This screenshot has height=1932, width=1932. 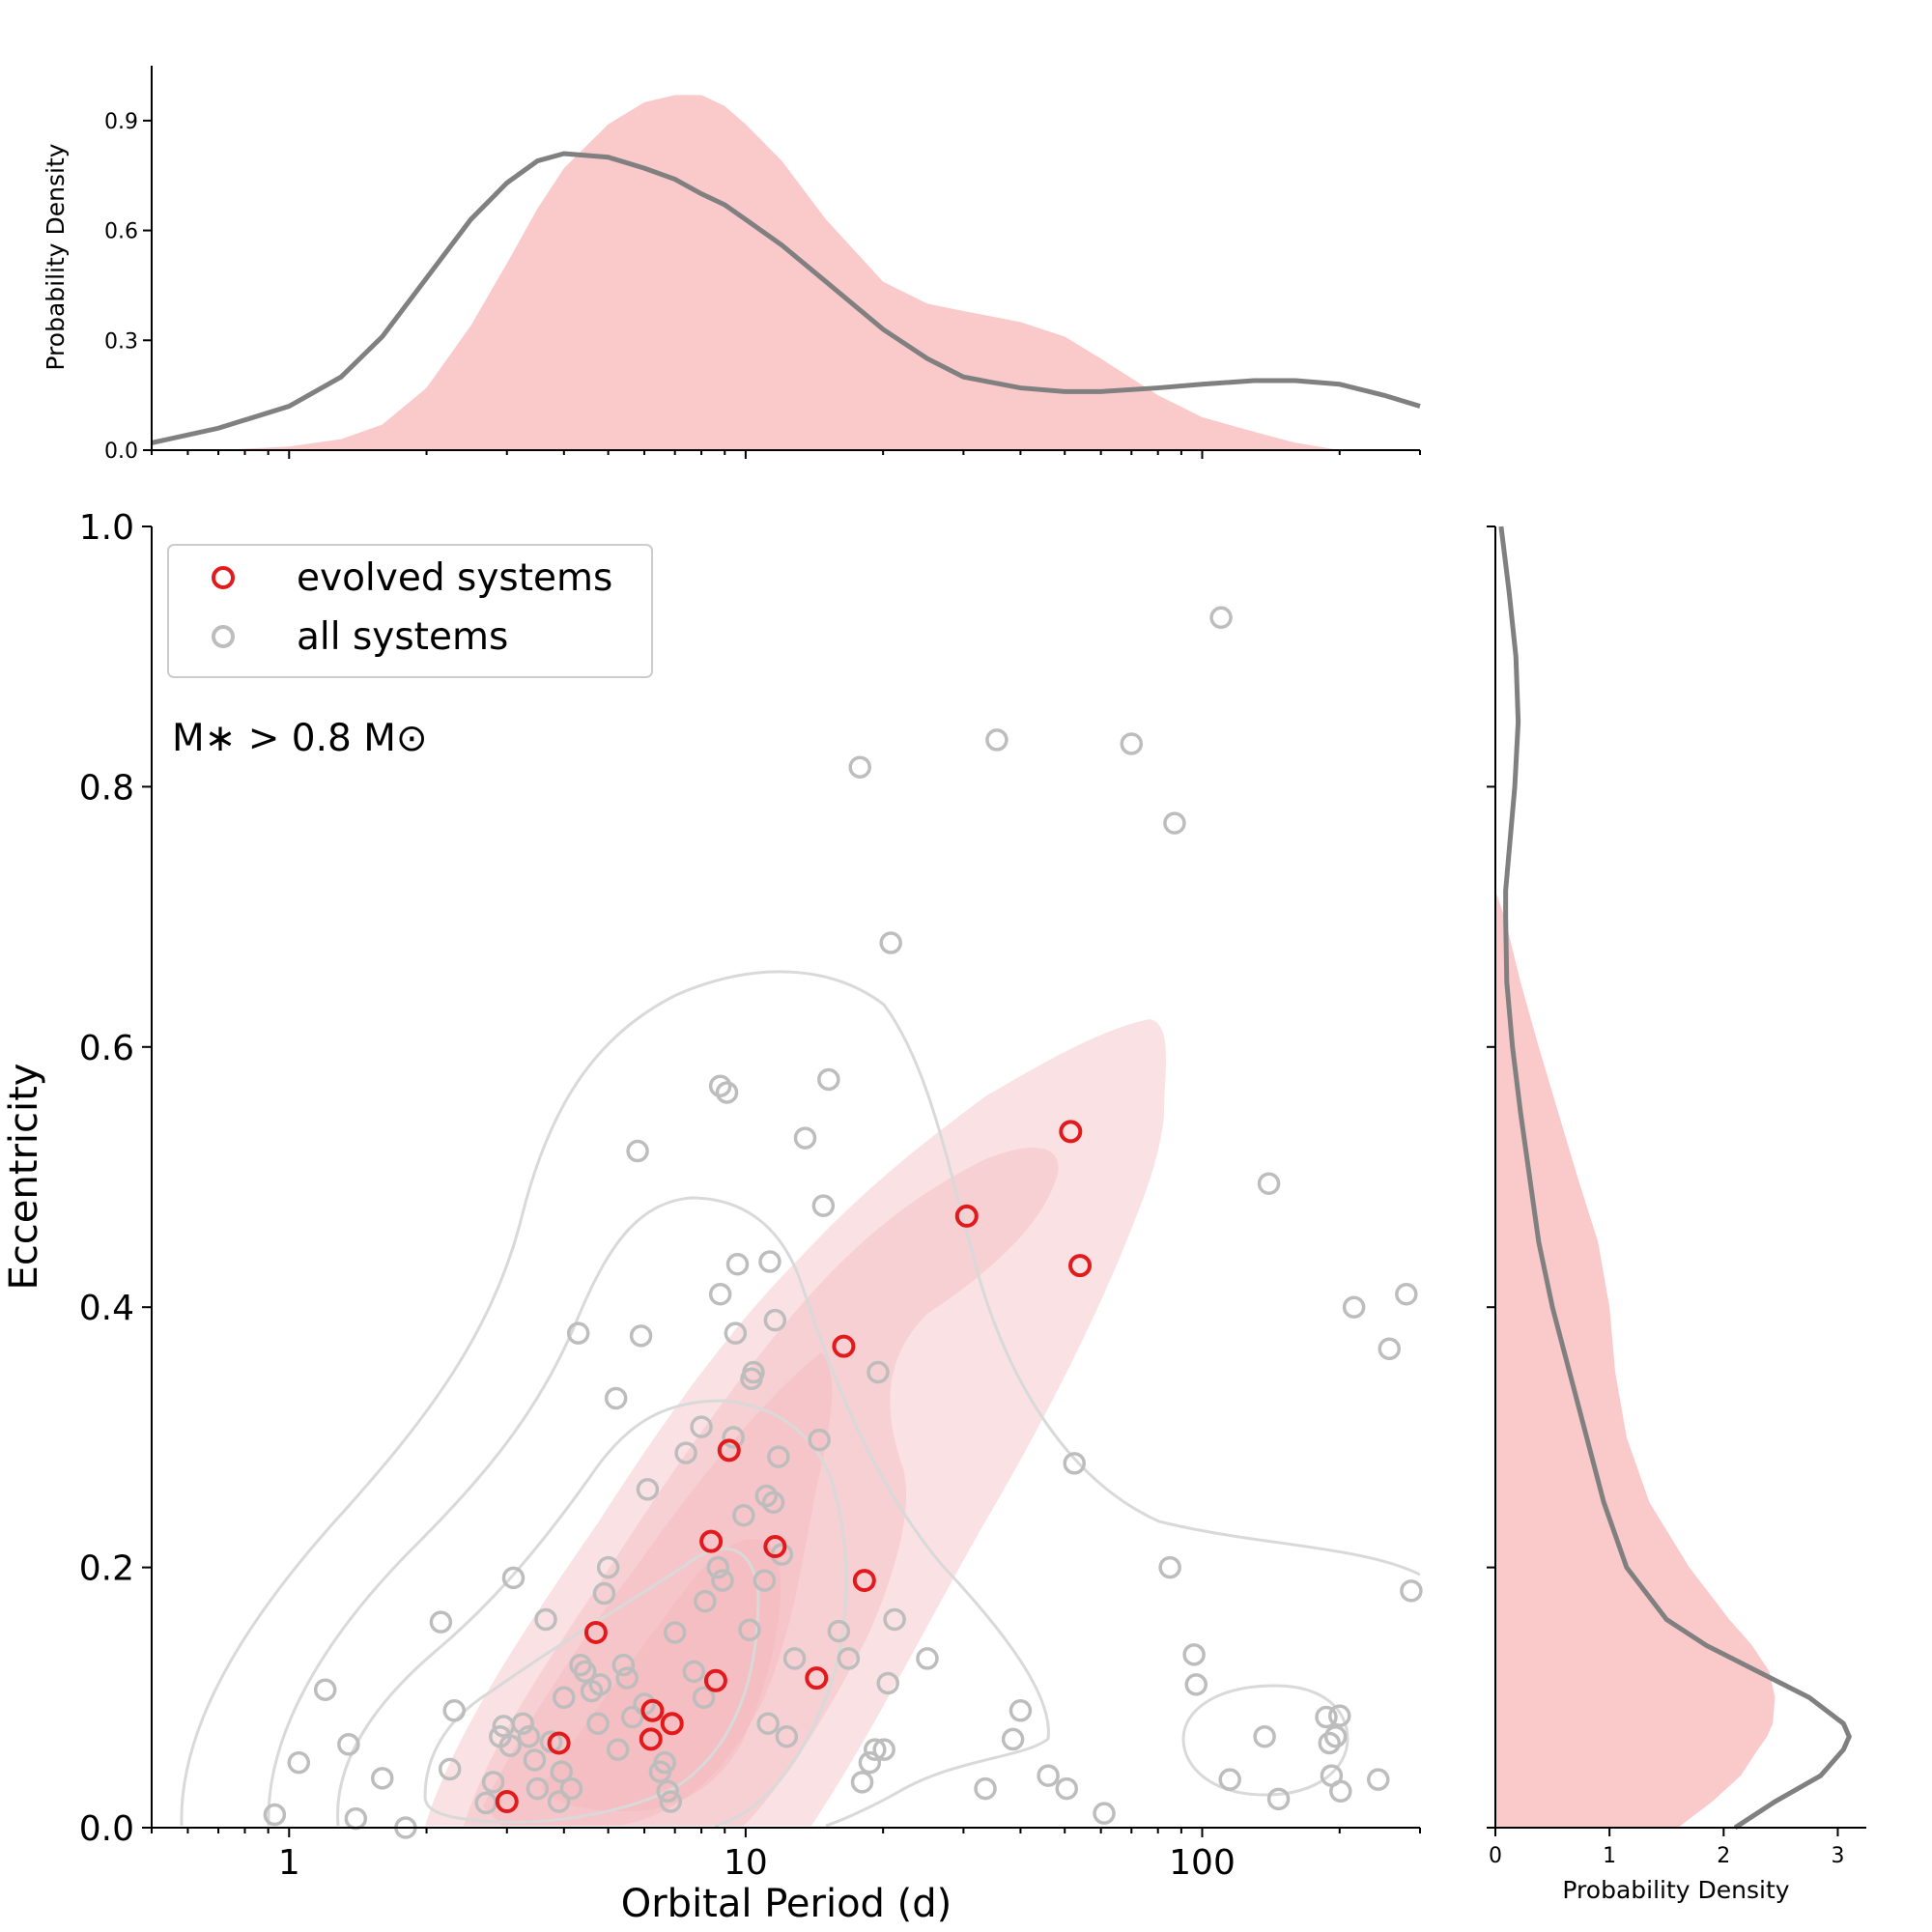 What do you see at coordinates (1609, 1856) in the screenshot?
I see `right-x-tick-label: 1` at bounding box center [1609, 1856].